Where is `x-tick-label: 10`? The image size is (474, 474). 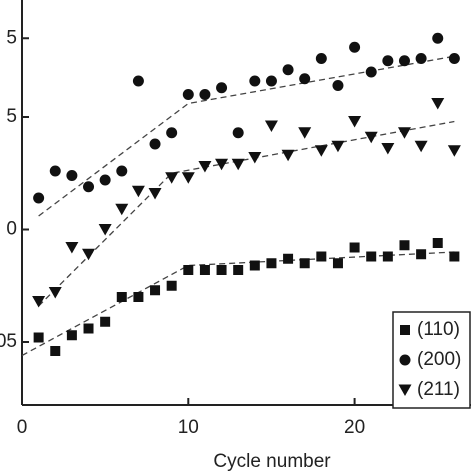 x-tick-label: 10 is located at coordinates (188, 427).